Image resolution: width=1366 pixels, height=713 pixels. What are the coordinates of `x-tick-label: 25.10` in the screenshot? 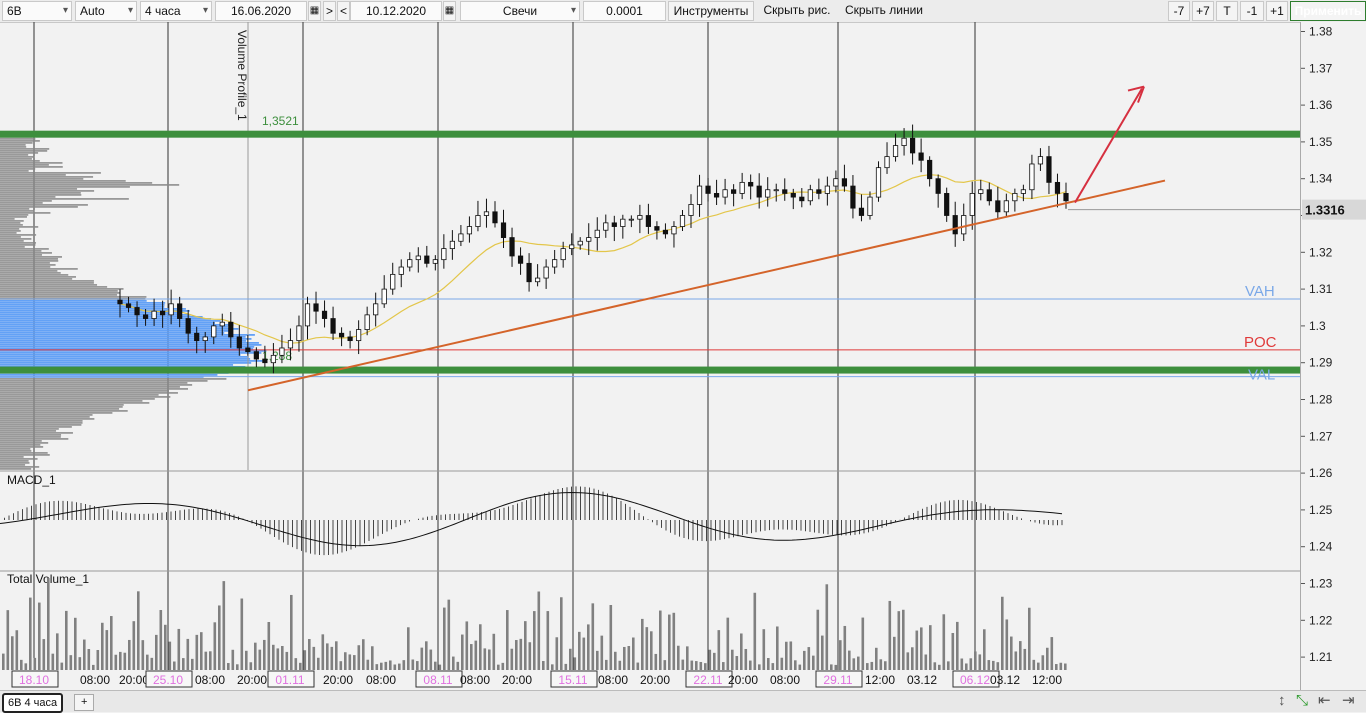 It's located at (168, 680).